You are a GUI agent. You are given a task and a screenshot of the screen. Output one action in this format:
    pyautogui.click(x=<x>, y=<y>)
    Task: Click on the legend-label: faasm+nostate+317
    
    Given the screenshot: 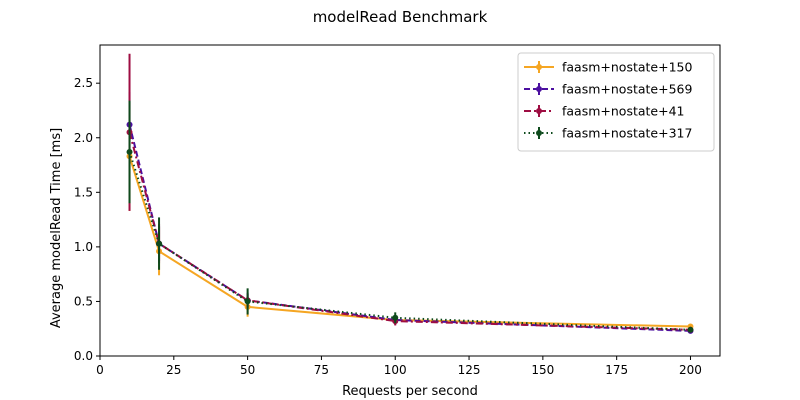 What is the action you would take?
    pyautogui.click(x=627, y=133)
    